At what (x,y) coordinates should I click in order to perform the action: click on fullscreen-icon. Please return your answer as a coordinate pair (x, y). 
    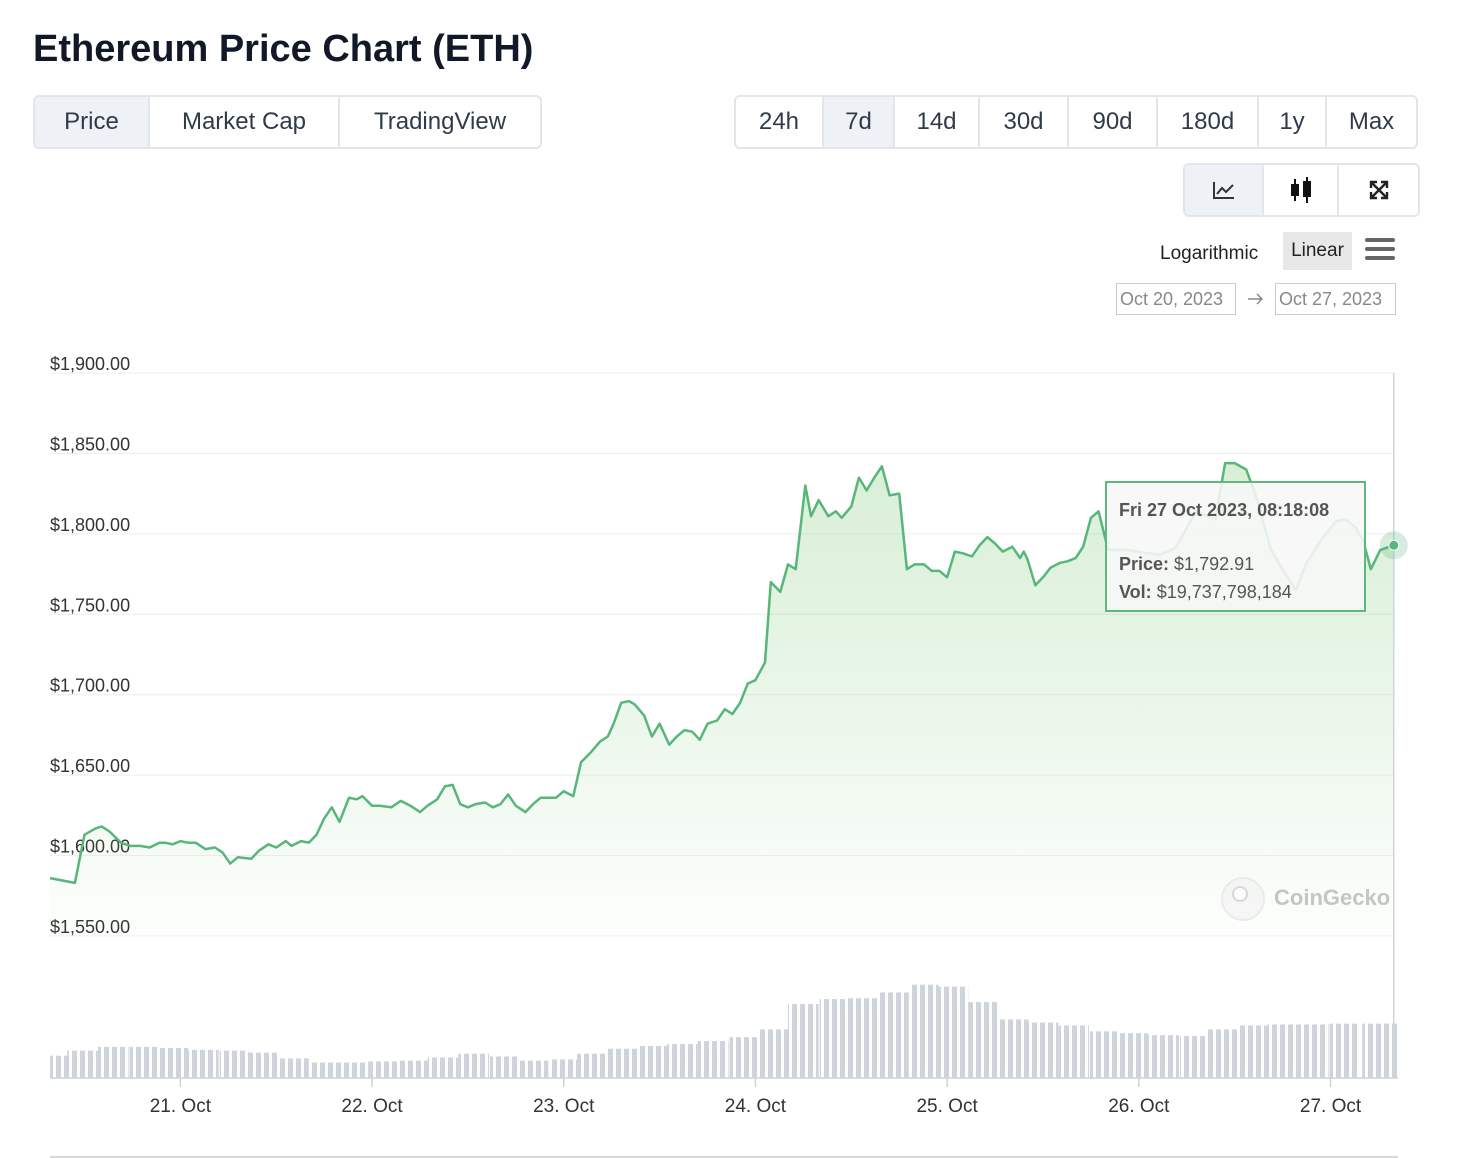
    Looking at the image, I should click on (1378, 190).